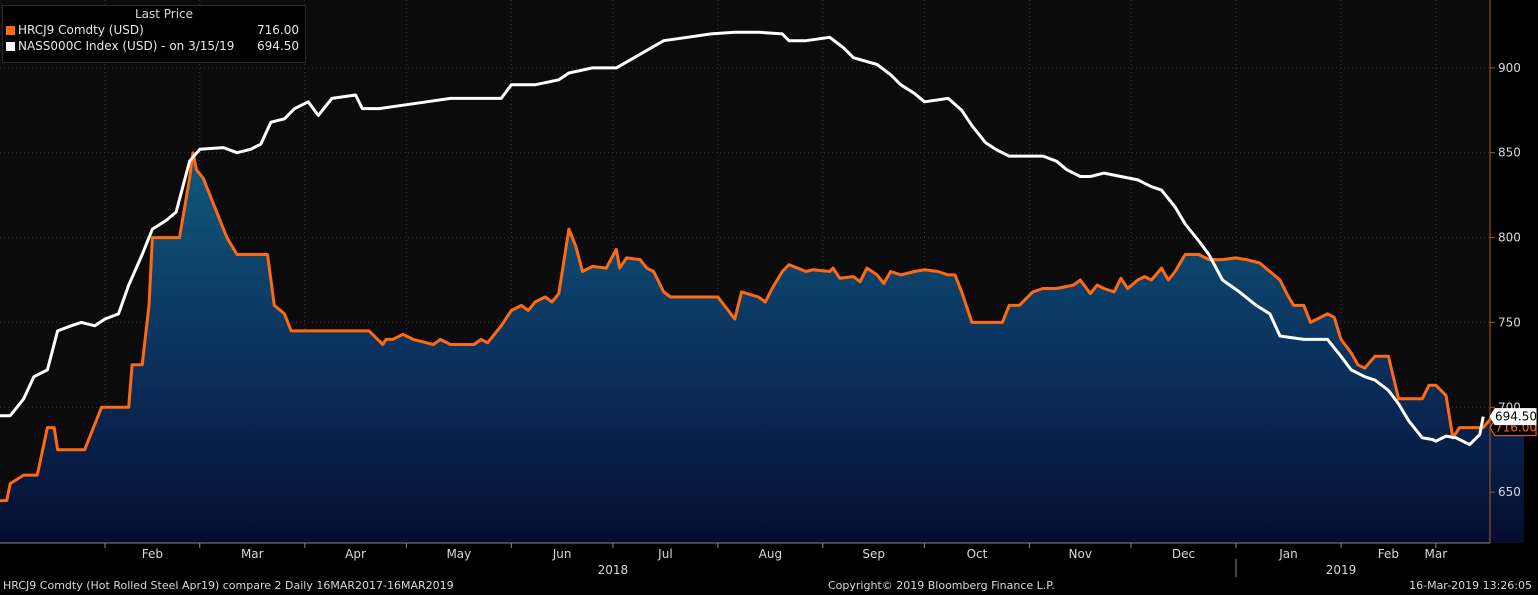 Image resolution: width=1538 pixels, height=595 pixels. What do you see at coordinates (81, 30) in the screenshot?
I see `legend-label-hrcj9: HRCJ9 Comdty (USD)` at bounding box center [81, 30].